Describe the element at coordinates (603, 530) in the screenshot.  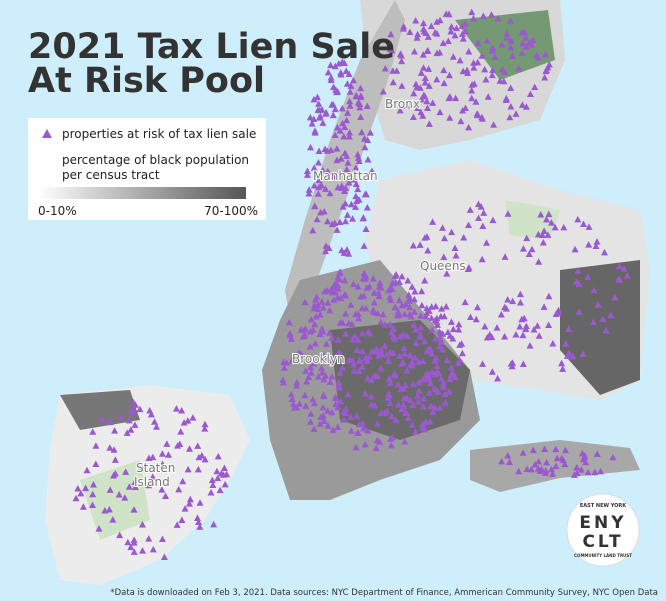
I see `logo-circle` at that location.